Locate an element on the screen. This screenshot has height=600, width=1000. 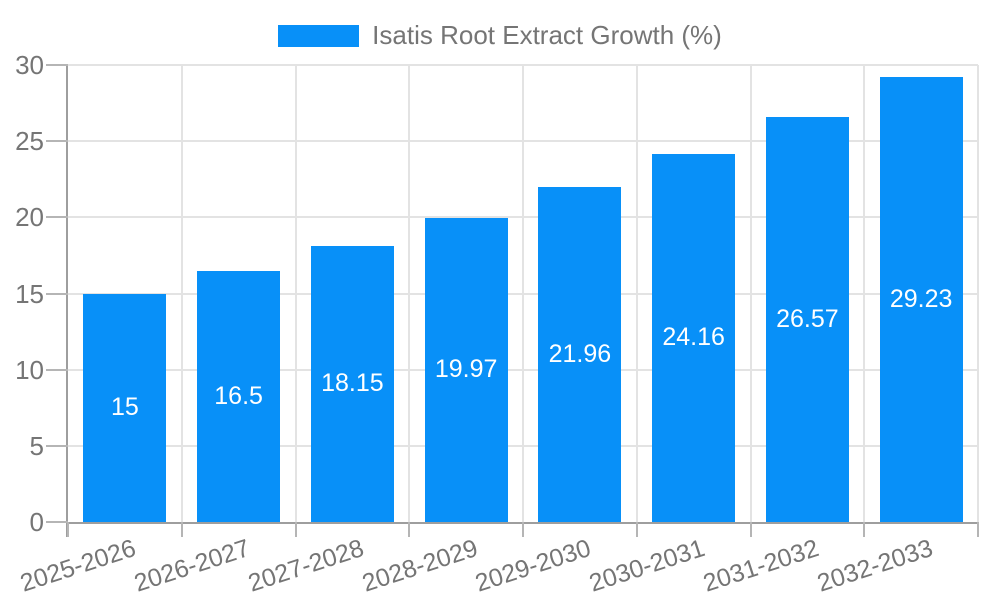
bar-value-label: 15 is located at coordinates (124, 407).